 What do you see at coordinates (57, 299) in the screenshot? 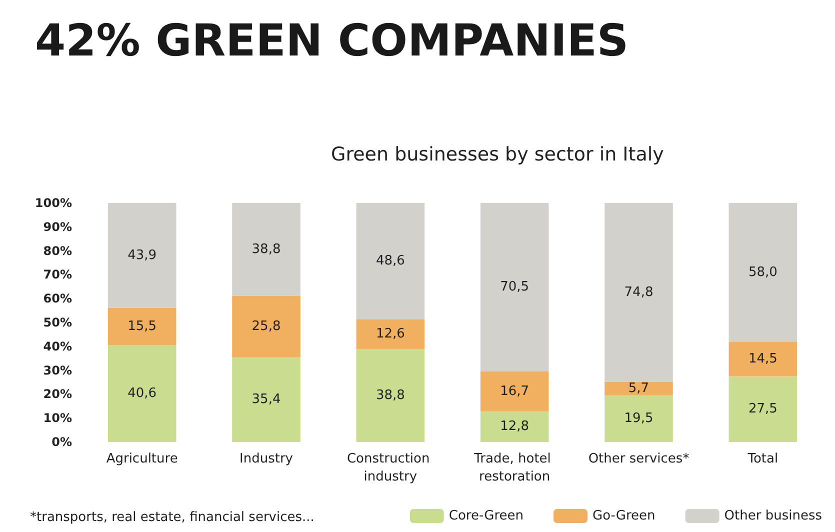
I see `y-tick-label: 60%` at bounding box center [57, 299].